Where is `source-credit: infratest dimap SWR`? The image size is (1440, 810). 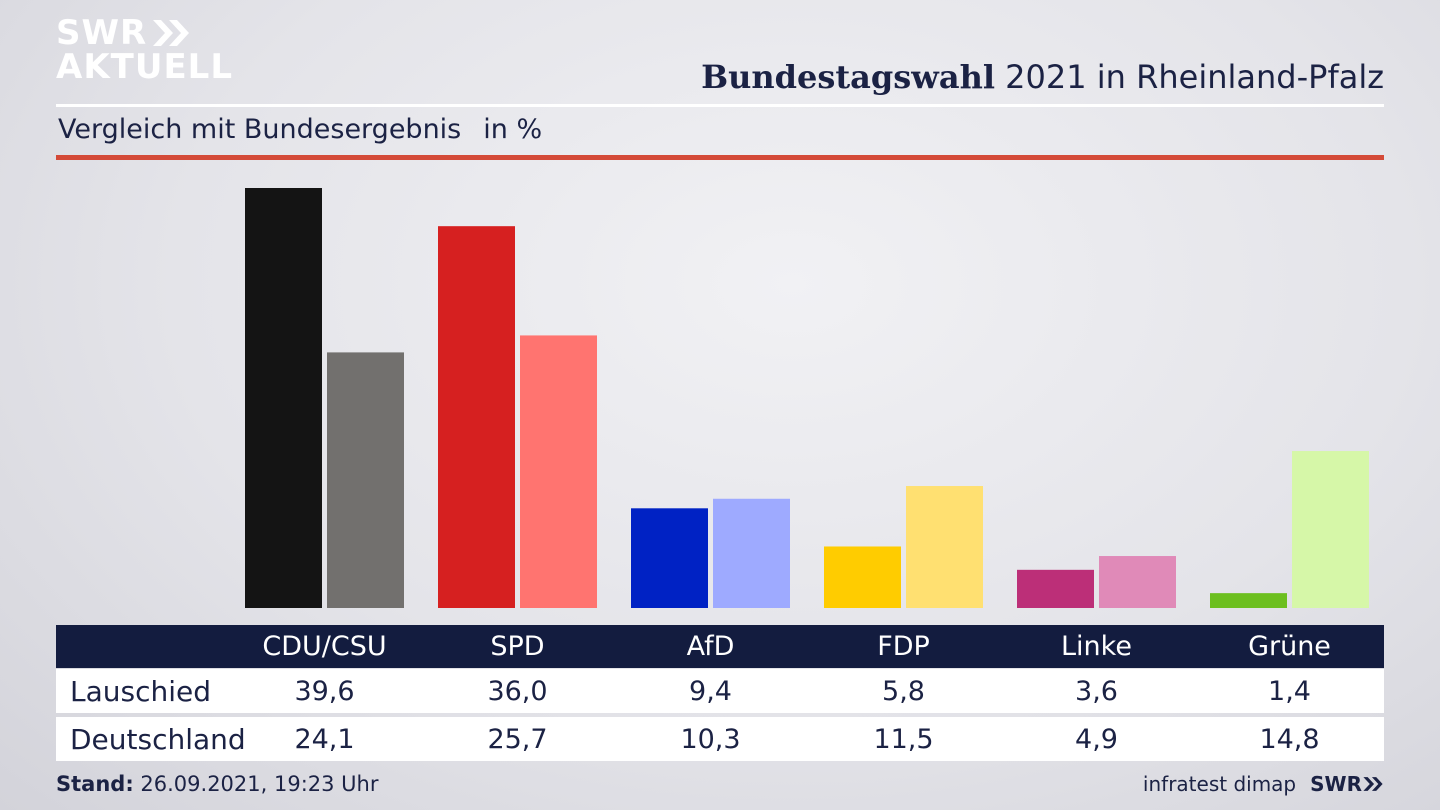 source-credit: infratest dimap SWR is located at coordinates (1263, 784).